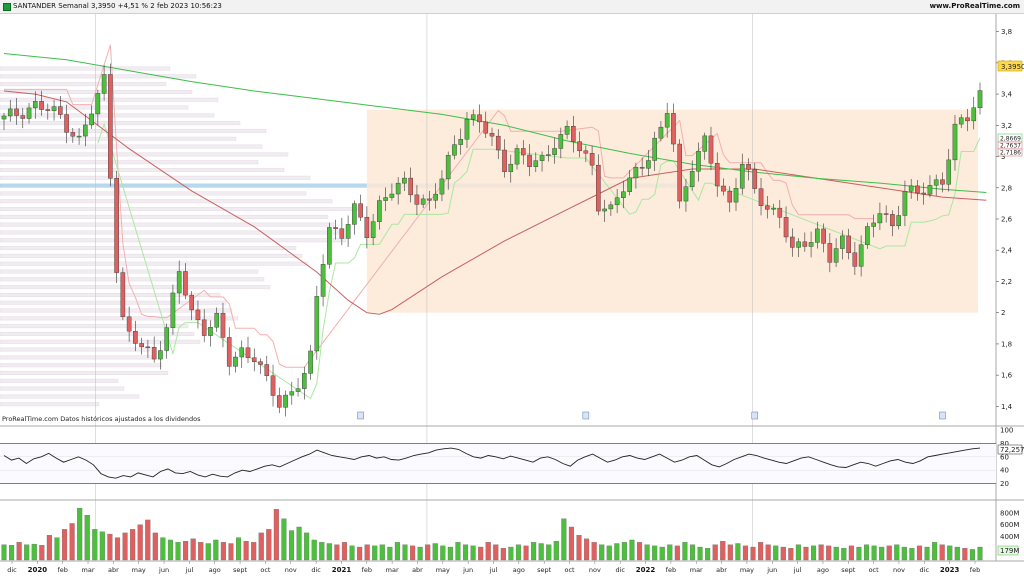 The height and width of the screenshot is (576, 1024). Describe the element at coordinates (974, 6) in the screenshot. I see `brand-link: www.ProRealTime.com` at that location.